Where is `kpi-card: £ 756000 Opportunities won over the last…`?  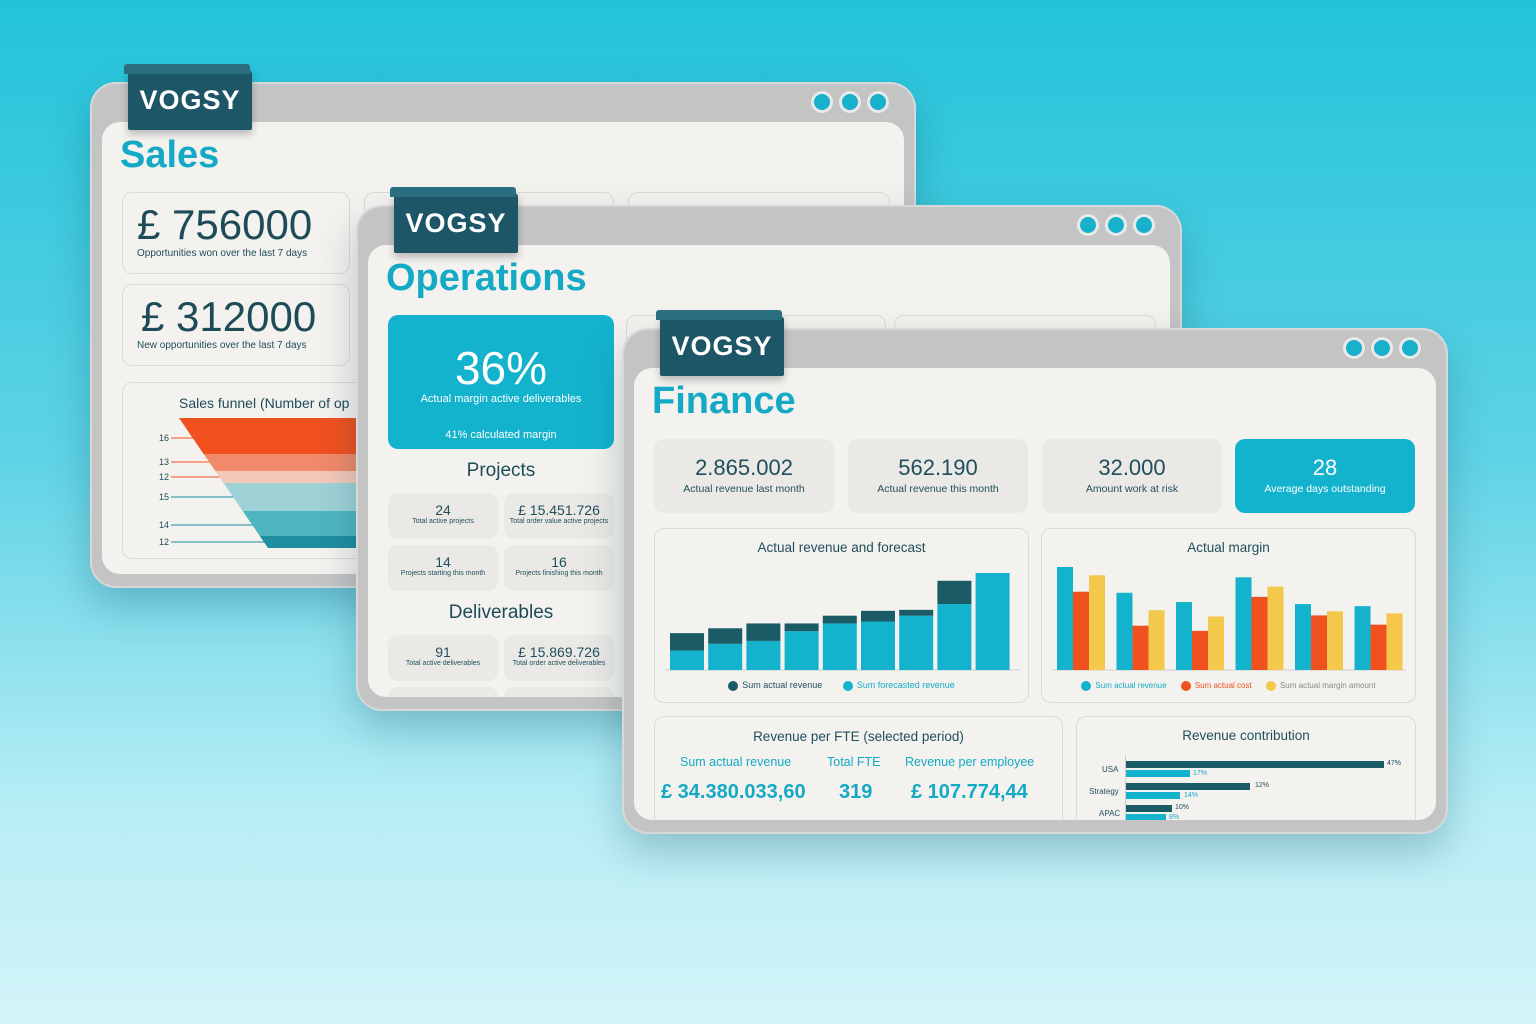 kpi-card: £ 756000 Opportunities won over the last… is located at coordinates (236, 233).